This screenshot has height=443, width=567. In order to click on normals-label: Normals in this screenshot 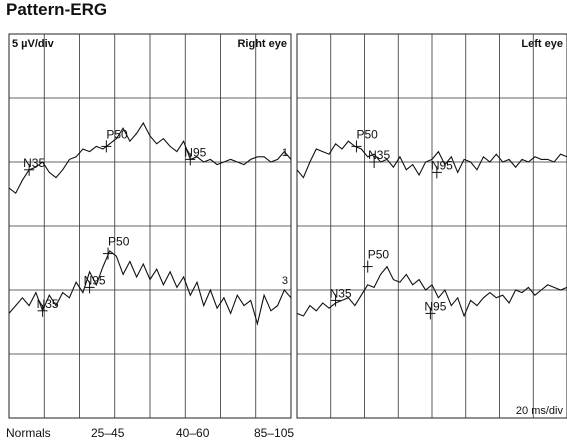, I will do `click(28, 433)`.